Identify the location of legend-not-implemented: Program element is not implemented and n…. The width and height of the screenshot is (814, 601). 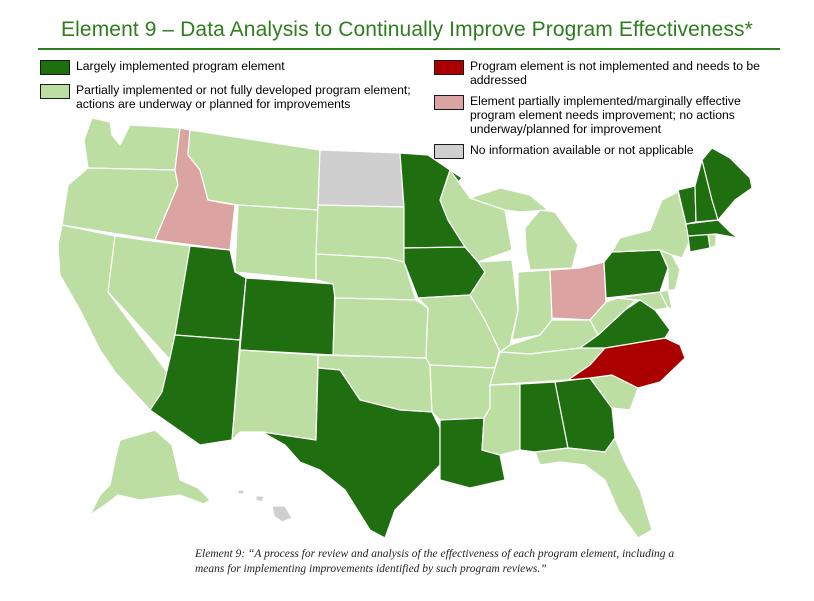
(599, 73).